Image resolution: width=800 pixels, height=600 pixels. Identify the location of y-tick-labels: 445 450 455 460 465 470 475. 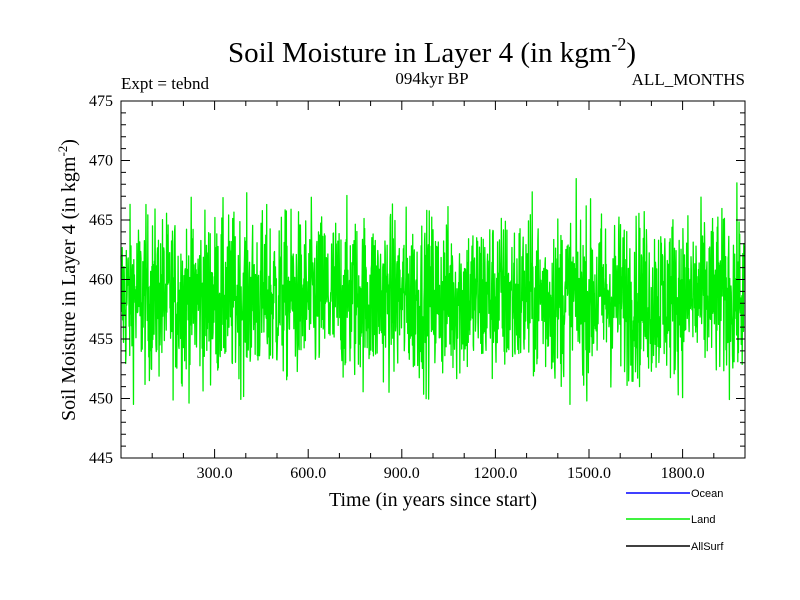
(101, 280).